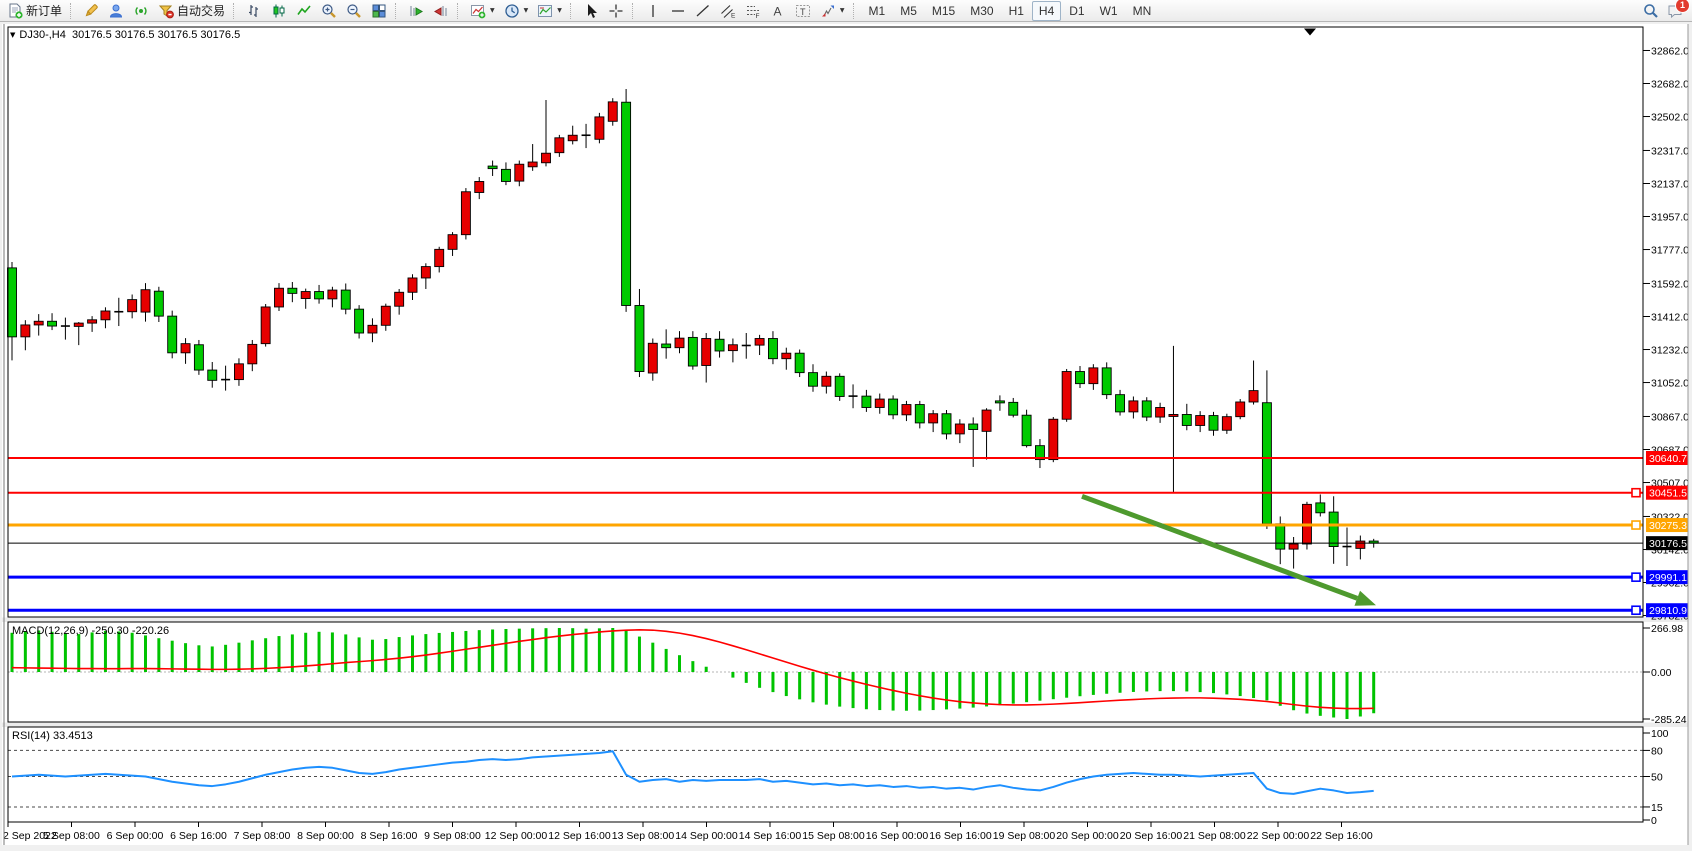 Image resolution: width=1692 pixels, height=851 pixels. Describe the element at coordinates (653, 11) in the screenshot. I see `vline-tool-button` at that location.